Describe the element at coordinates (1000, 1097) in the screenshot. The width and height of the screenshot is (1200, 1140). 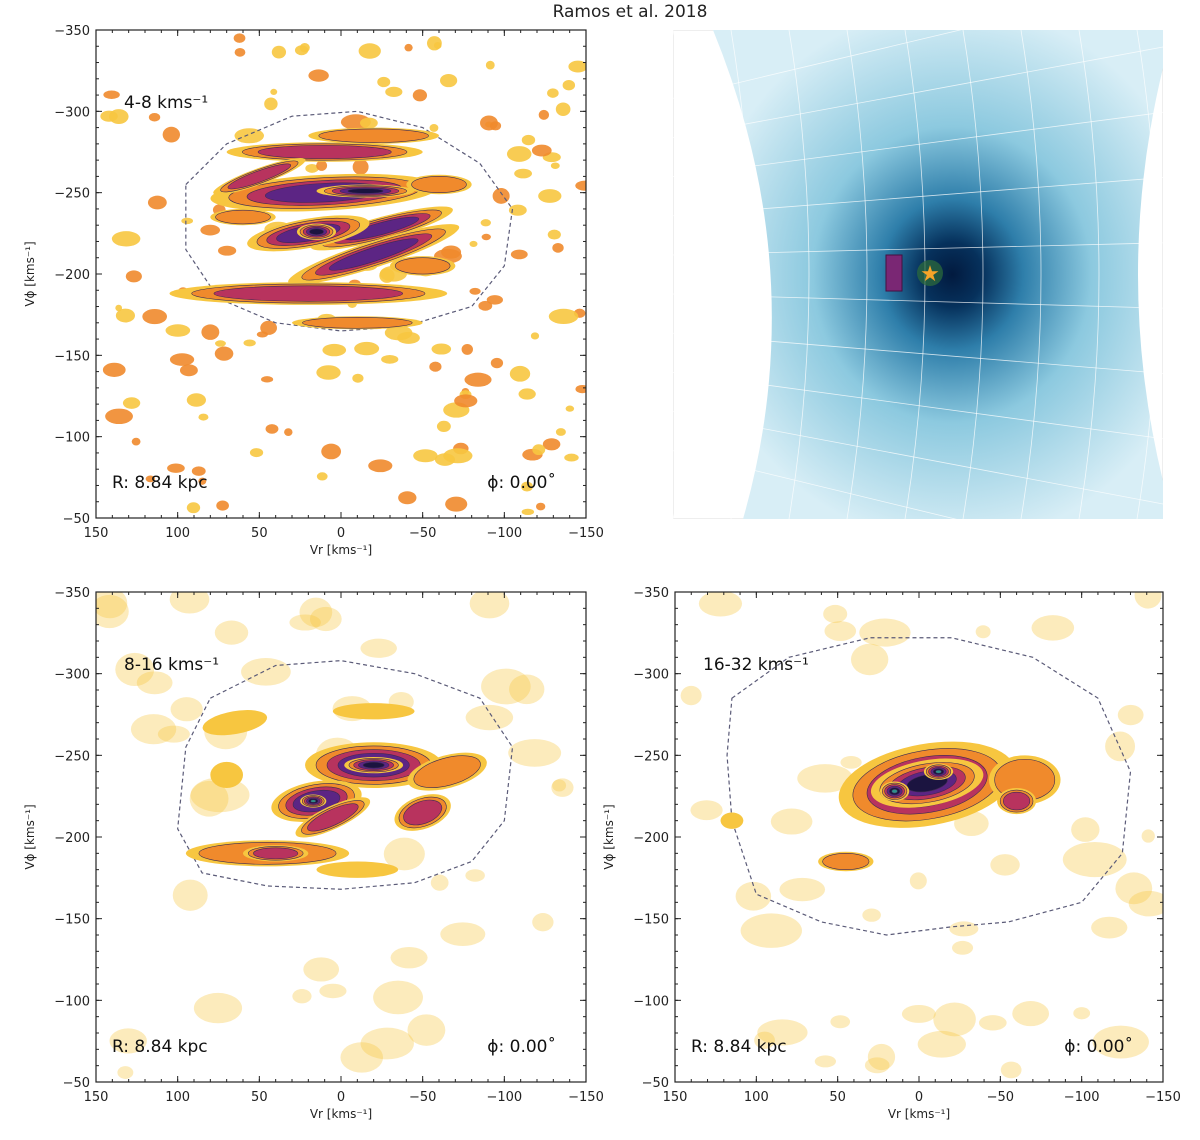
I see `x-tick-label: −50` at that location.